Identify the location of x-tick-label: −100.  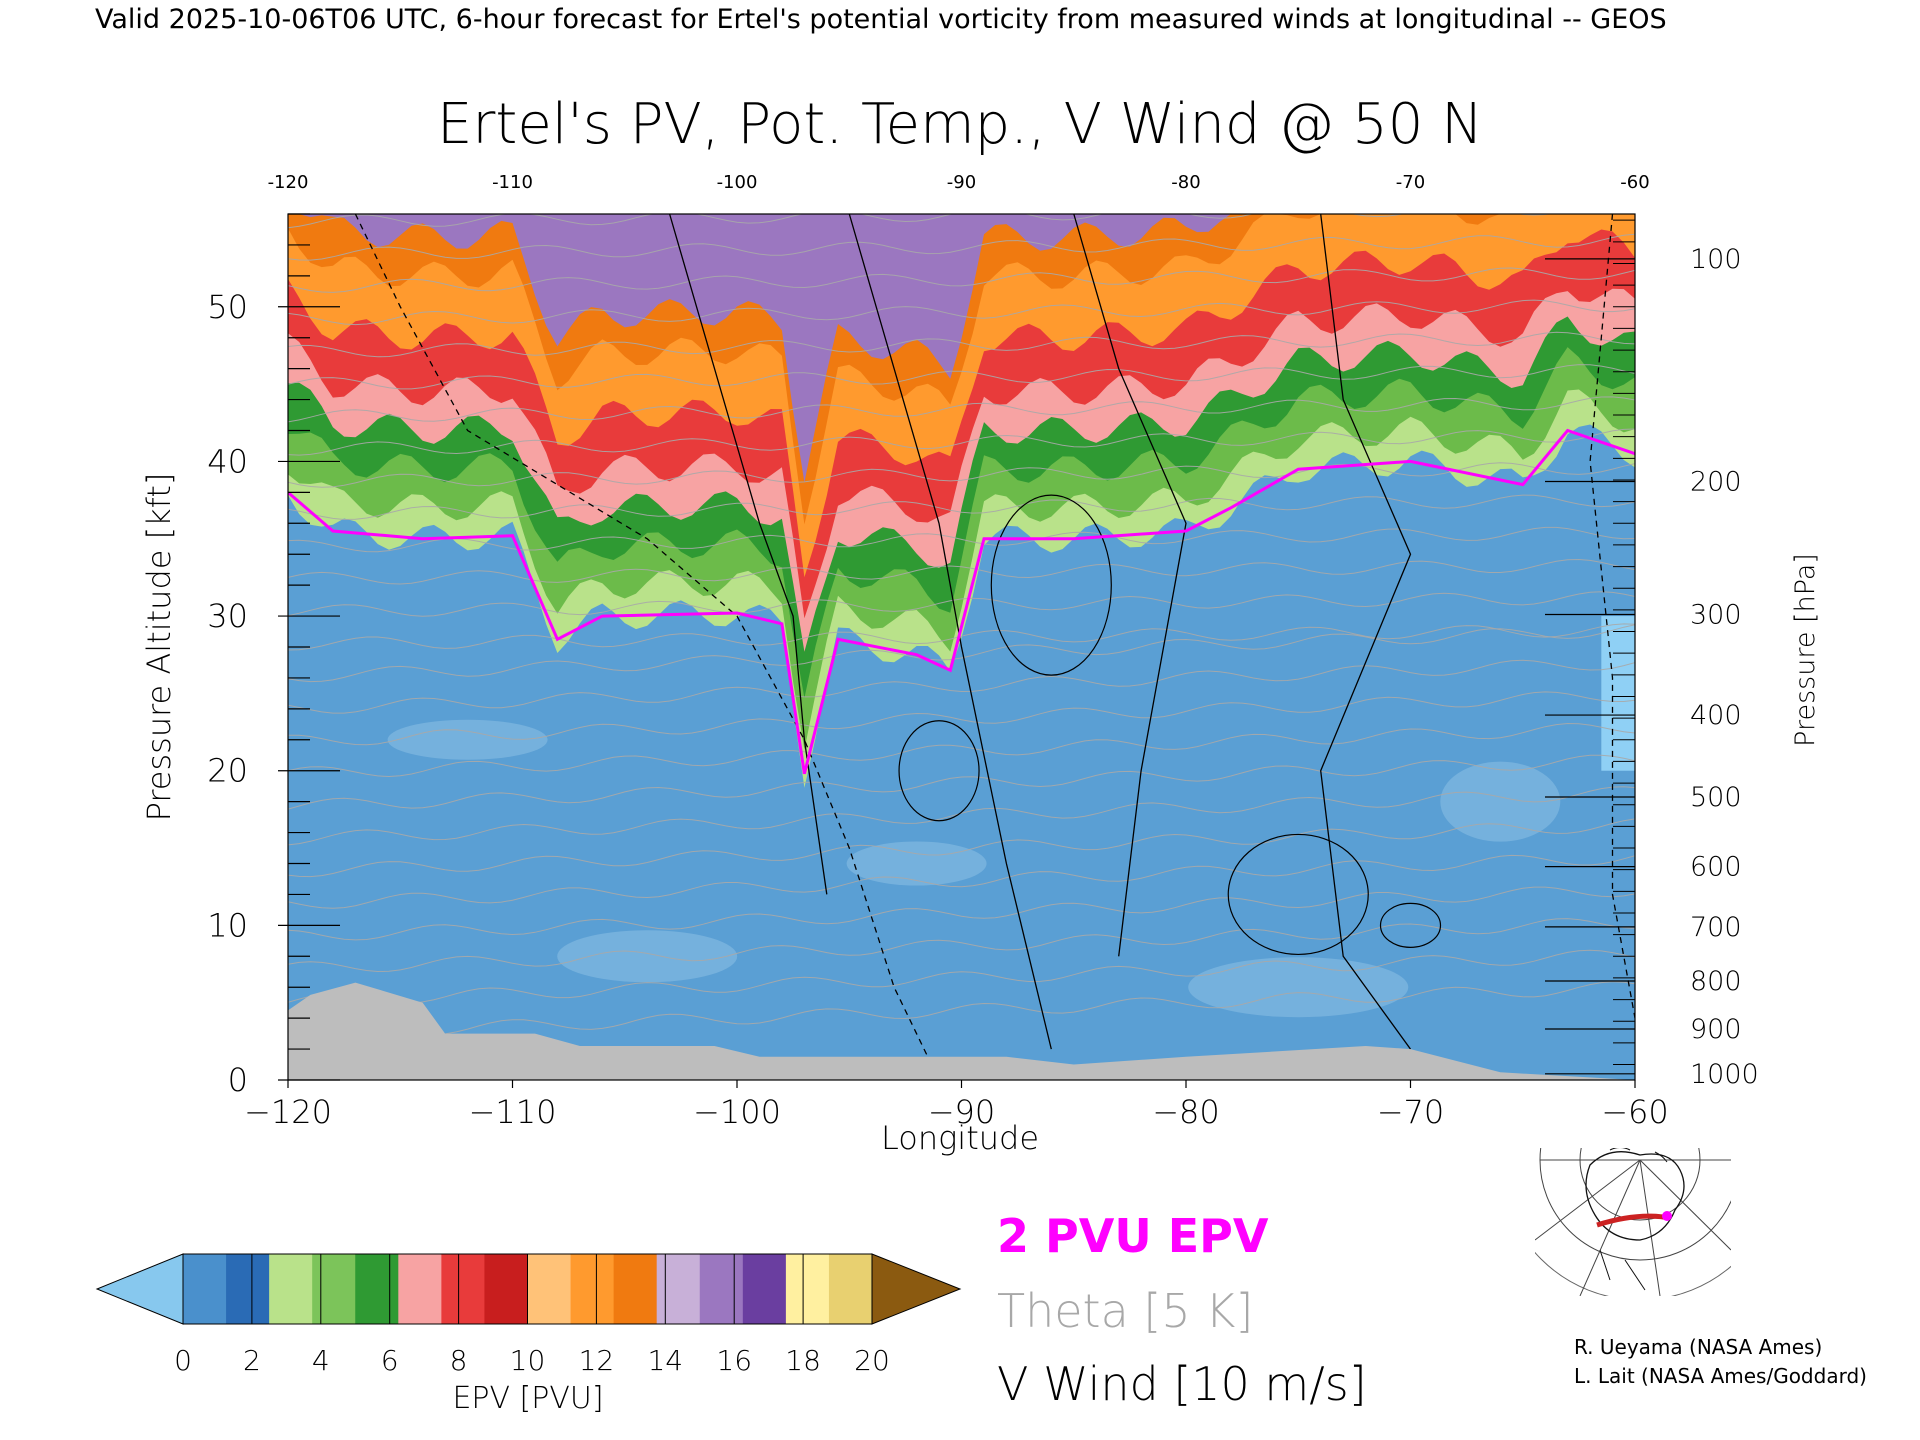
(737, 1112).